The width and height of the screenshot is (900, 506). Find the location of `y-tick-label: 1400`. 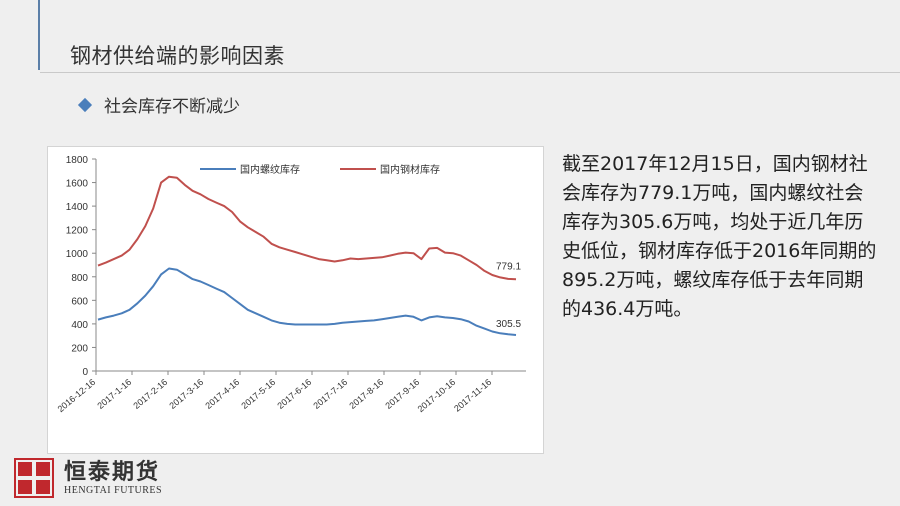

y-tick-label: 1400 is located at coordinates (77, 207).